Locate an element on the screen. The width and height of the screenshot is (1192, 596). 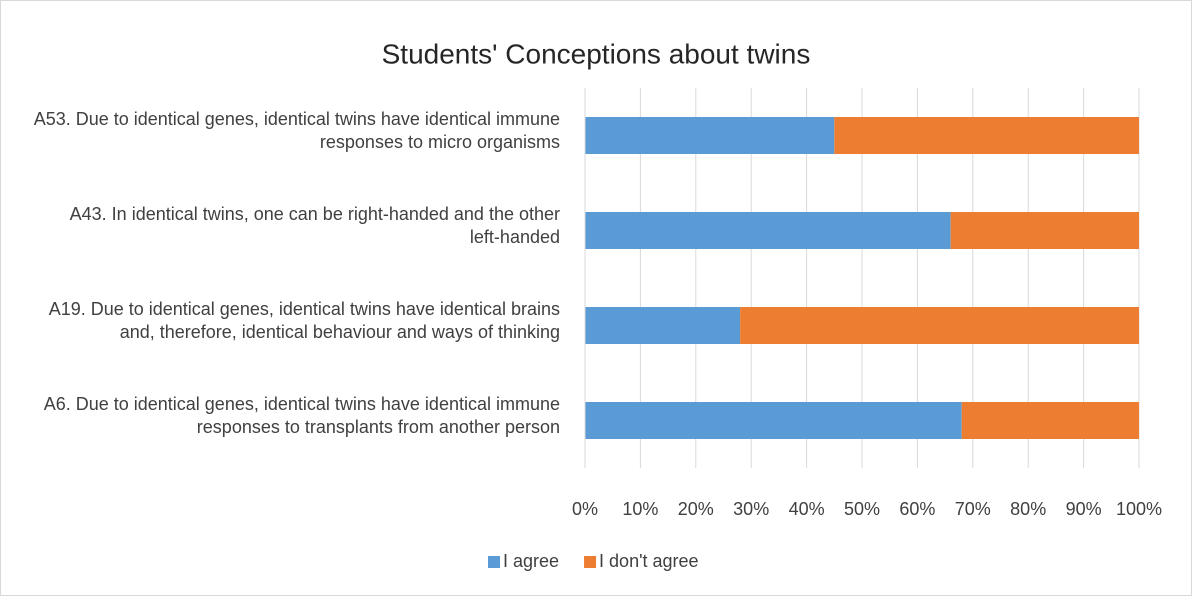
legend-label: I agree is located at coordinates (531, 561).